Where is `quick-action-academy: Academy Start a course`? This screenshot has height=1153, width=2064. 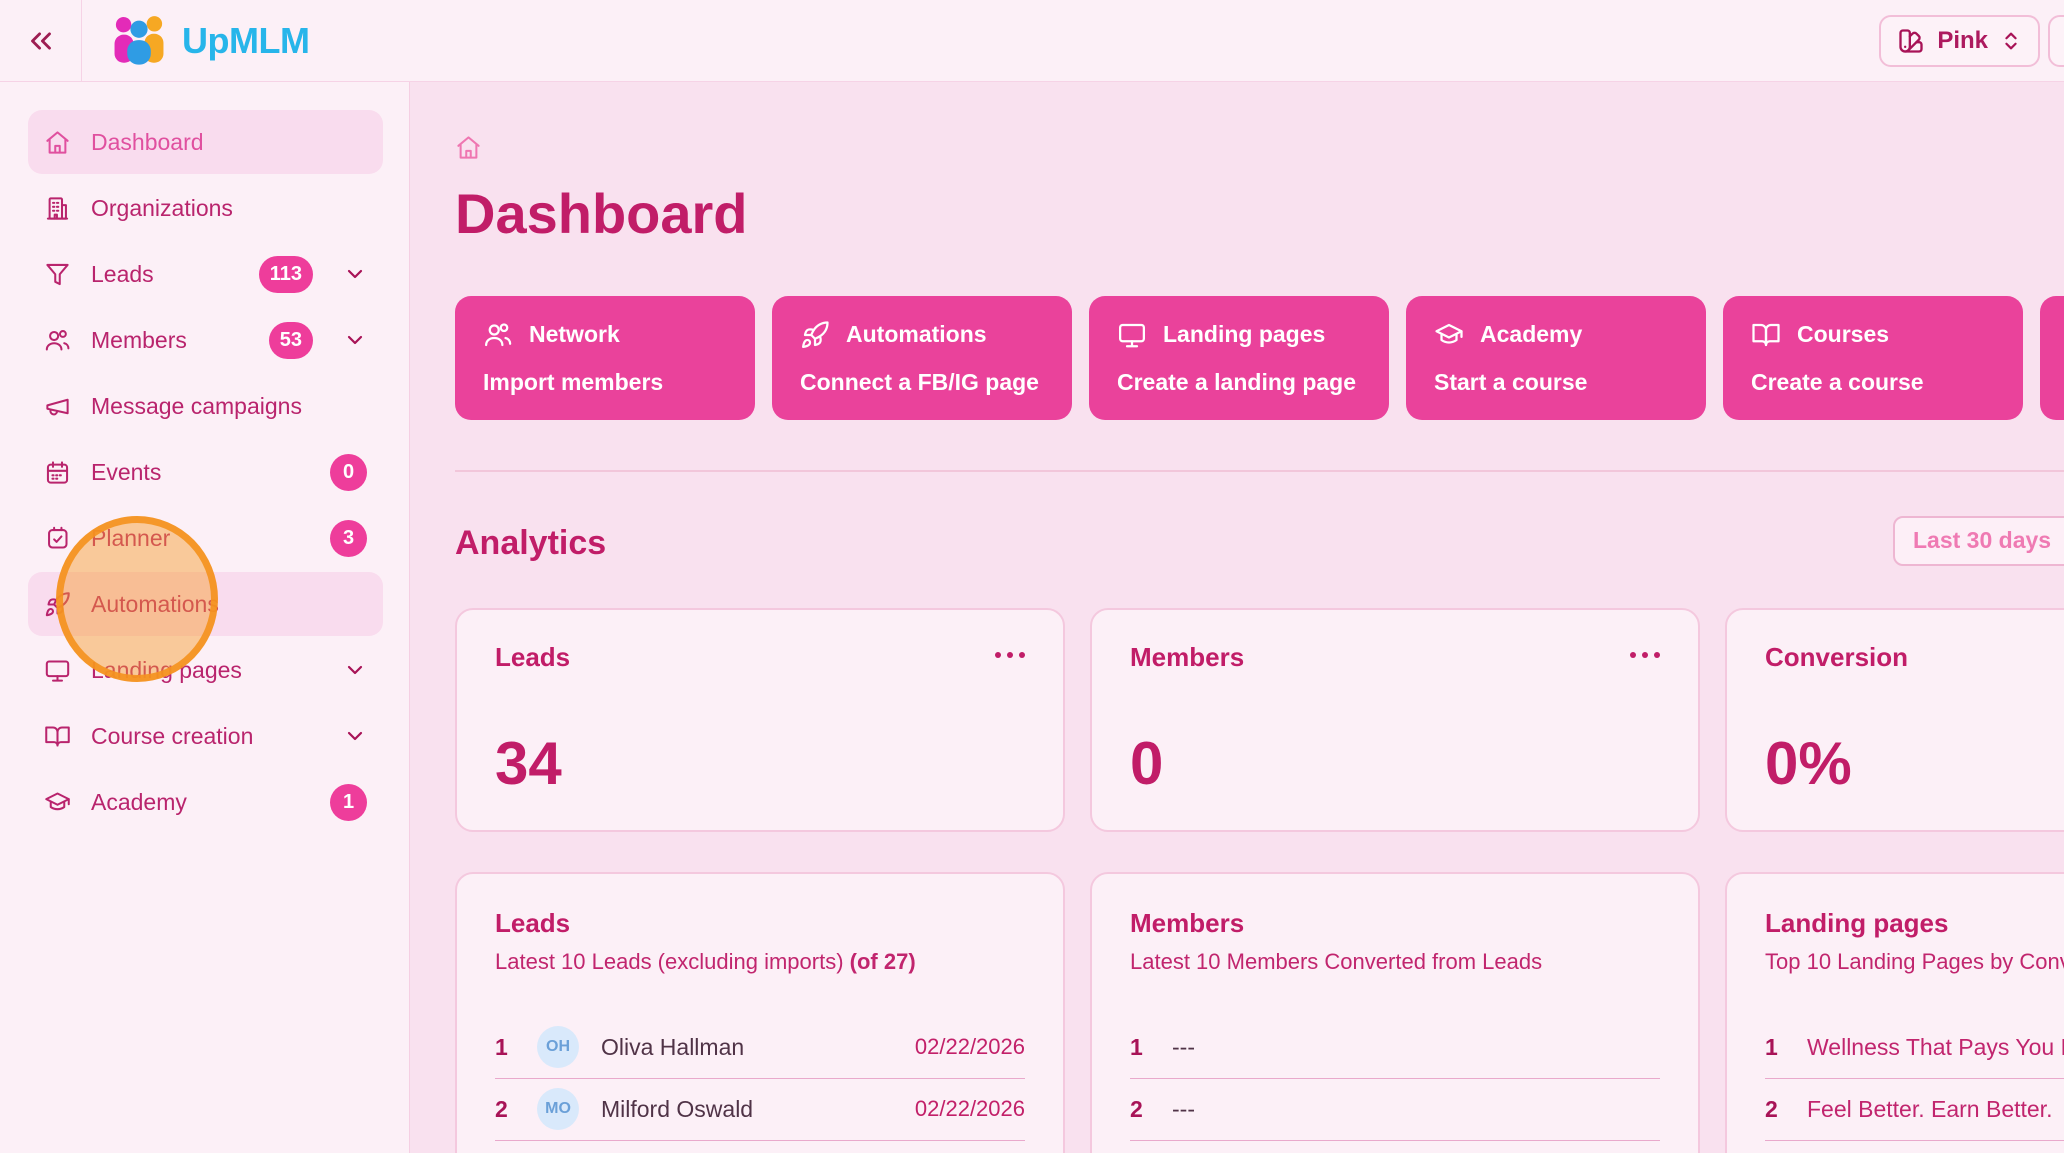 quick-action-academy: Academy Start a course is located at coordinates (1556, 357).